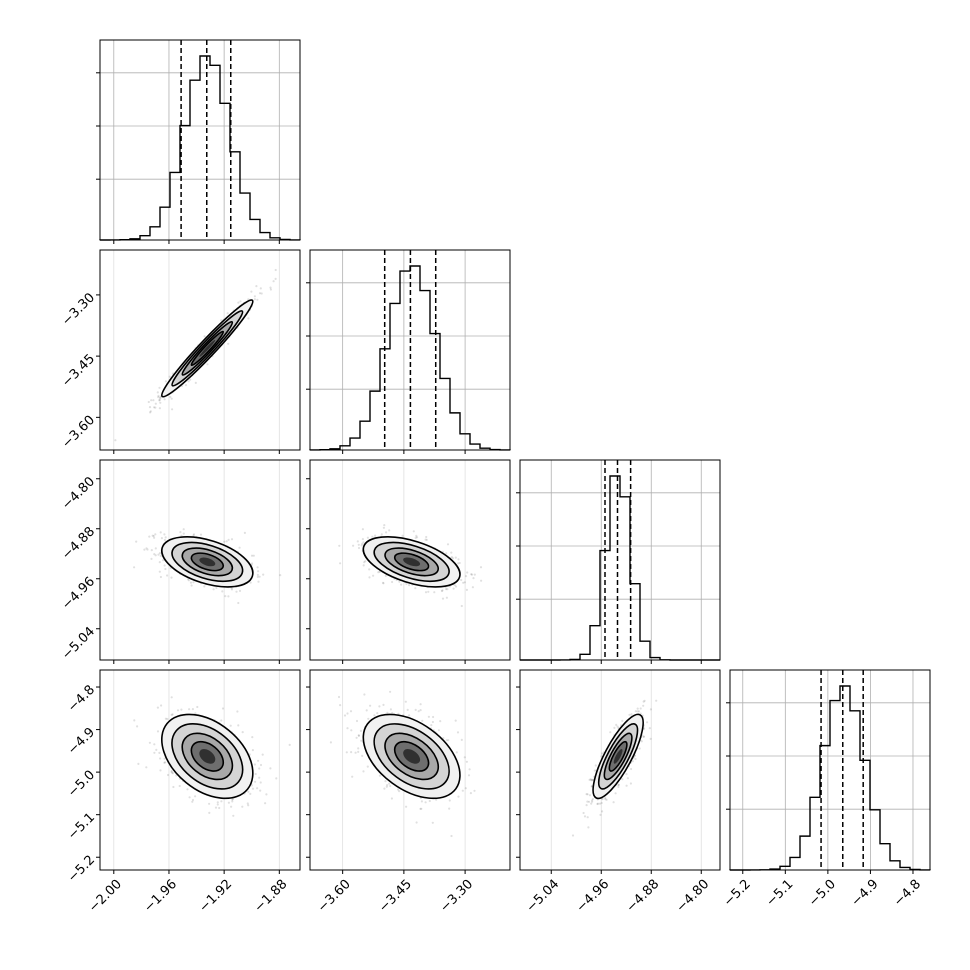 This screenshot has height=970, width=970. I want to click on xtick-label-1-0: −3.60, so click(334, 896).